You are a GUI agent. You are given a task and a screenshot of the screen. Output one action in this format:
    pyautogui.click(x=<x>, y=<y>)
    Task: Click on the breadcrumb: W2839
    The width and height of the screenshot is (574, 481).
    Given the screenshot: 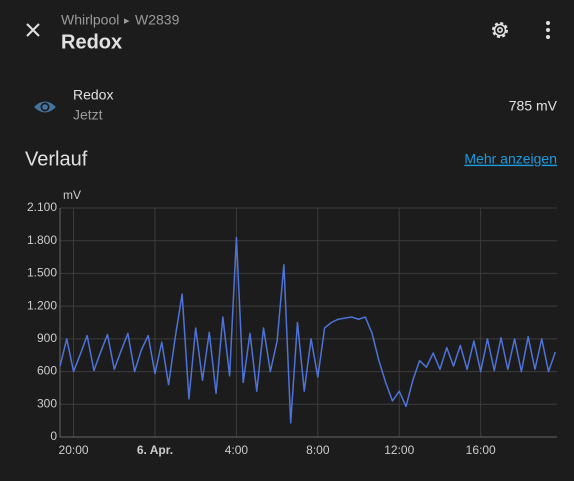 What is the action you would take?
    pyautogui.click(x=157, y=20)
    